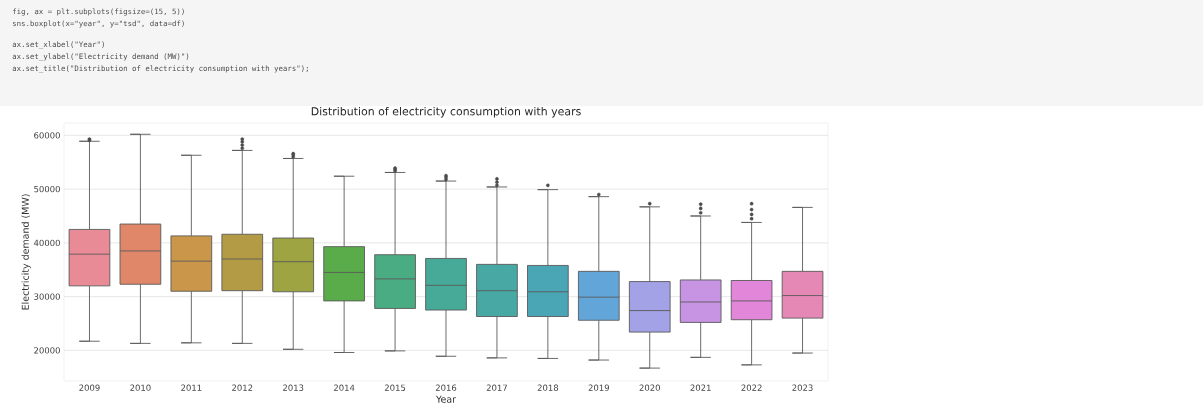 The width and height of the screenshot is (1203, 412). What do you see at coordinates (89, 387) in the screenshot?
I see `x-tick-label: 2009` at bounding box center [89, 387].